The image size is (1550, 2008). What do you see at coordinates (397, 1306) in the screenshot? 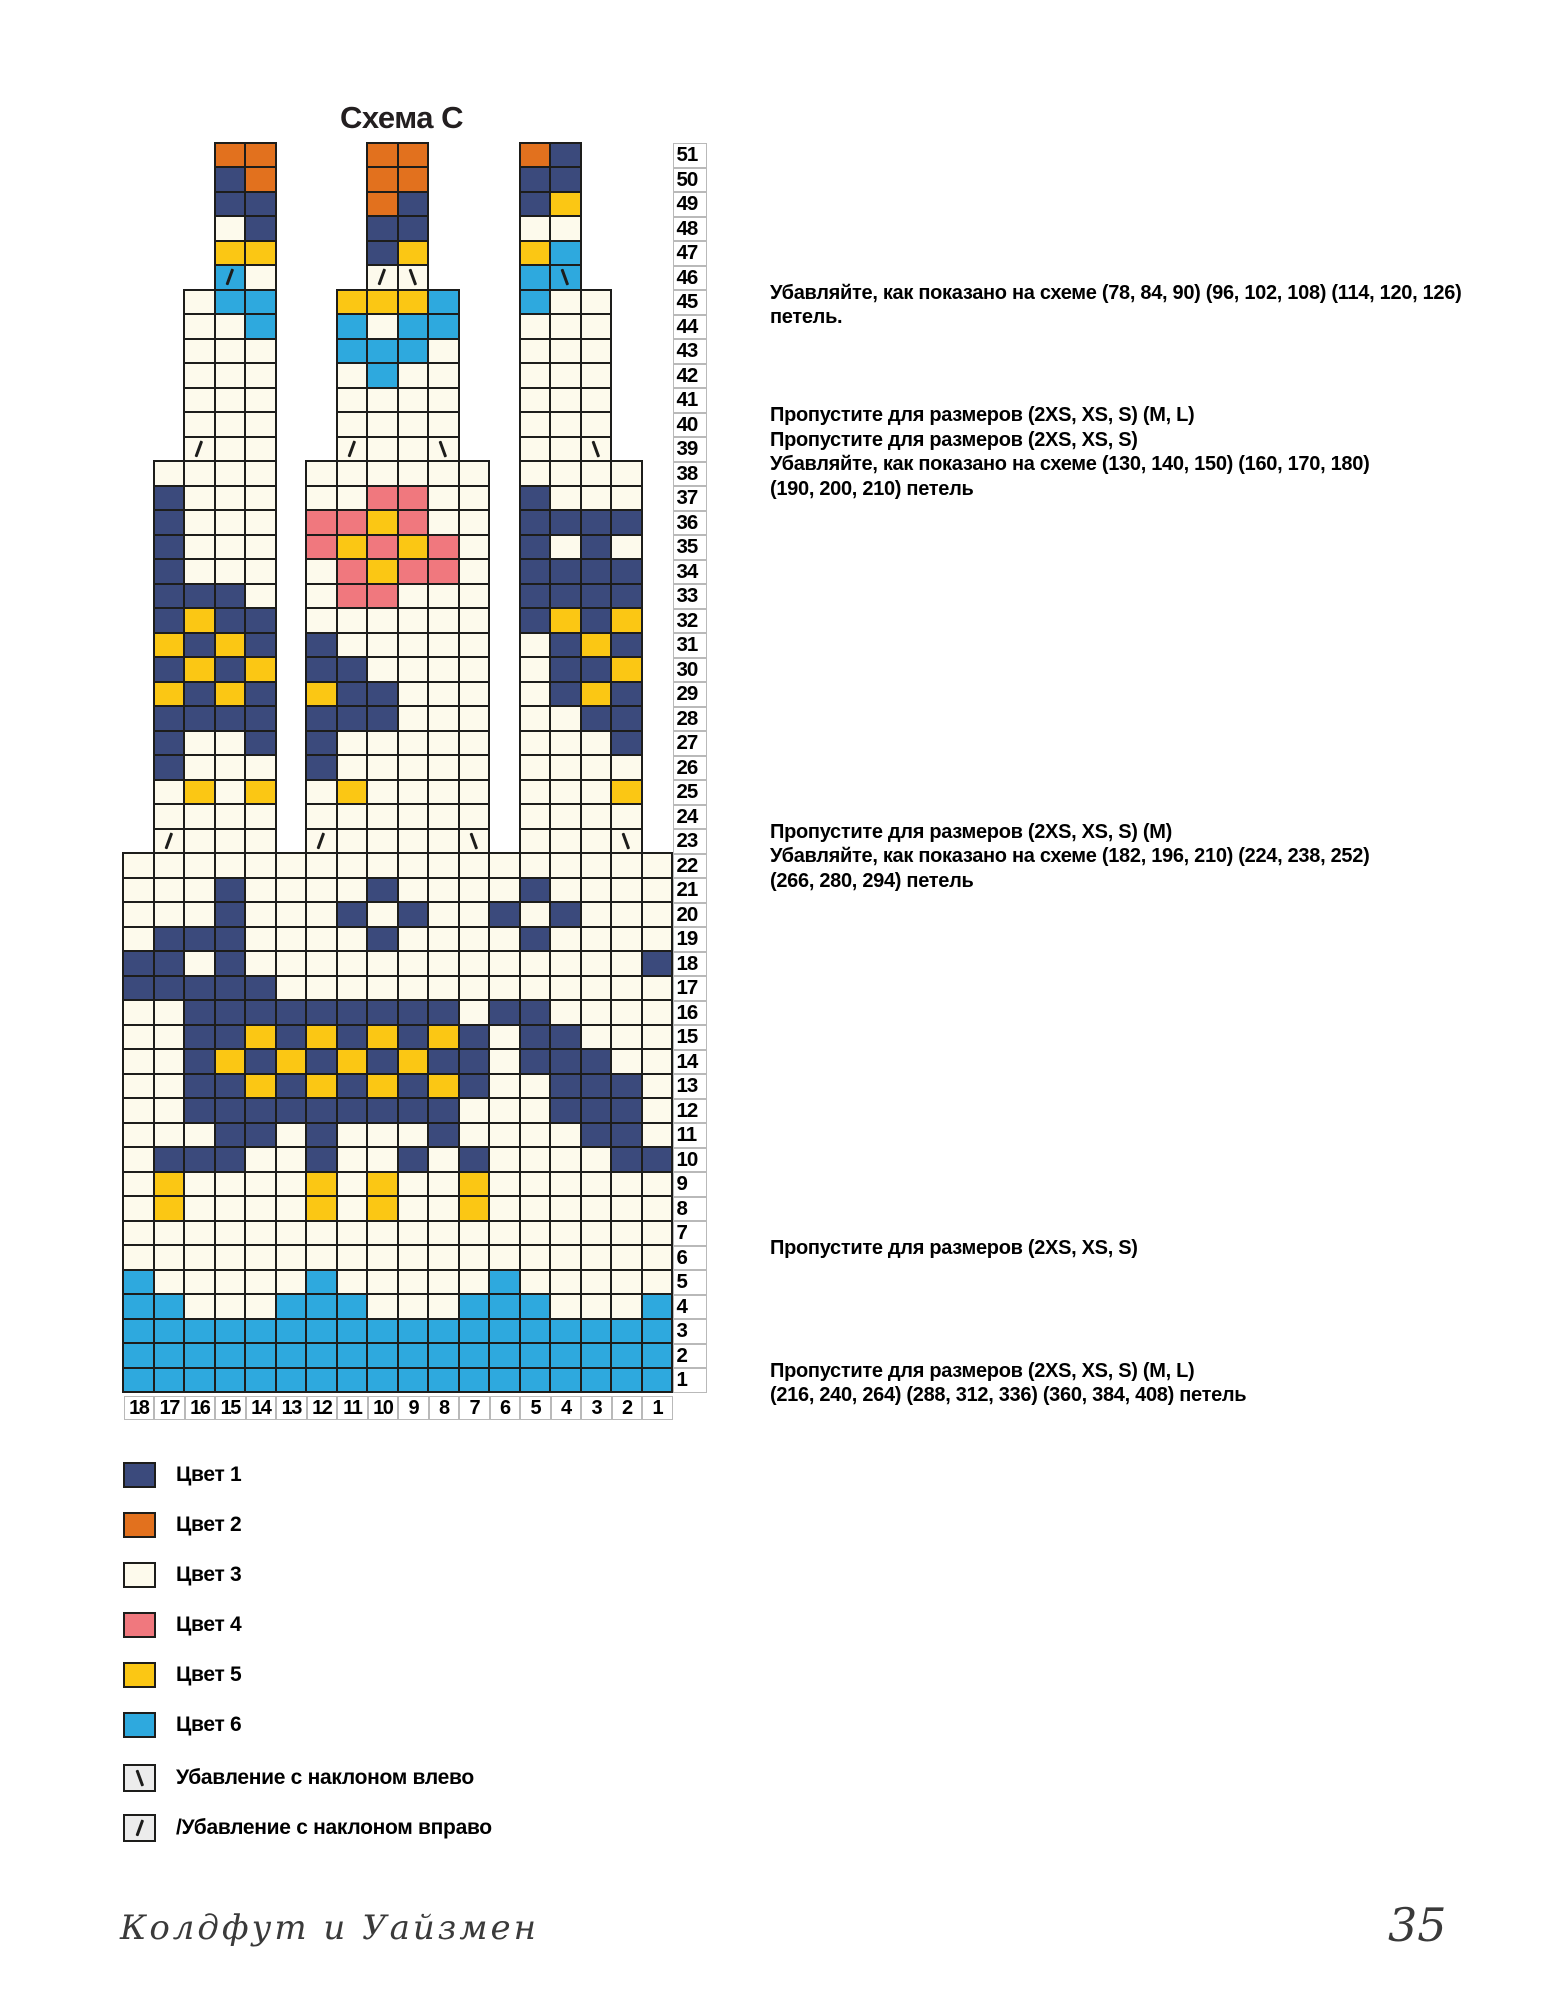
I see `chart-row-4-block` at bounding box center [397, 1306].